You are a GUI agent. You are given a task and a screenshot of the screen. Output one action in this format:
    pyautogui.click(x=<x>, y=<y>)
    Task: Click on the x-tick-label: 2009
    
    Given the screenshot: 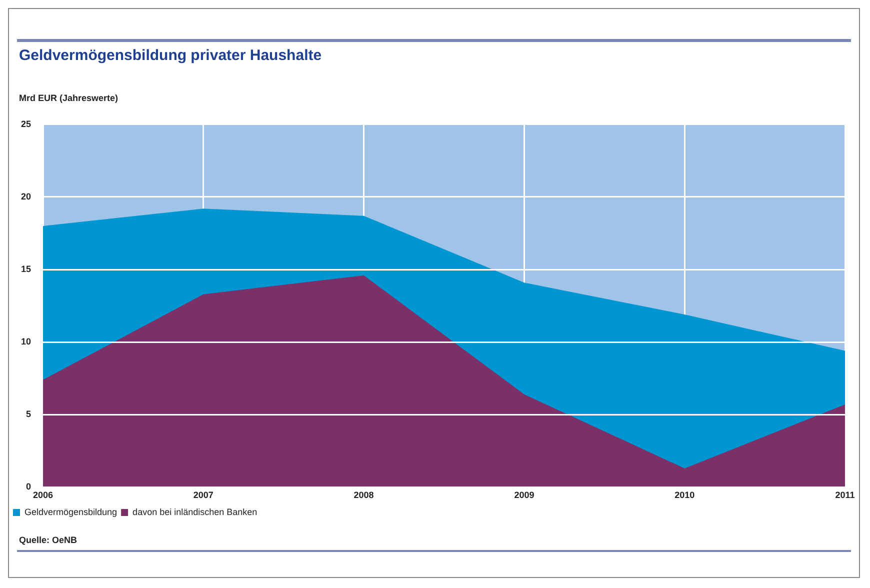 What is the action you would take?
    pyautogui.click(x=524, y=495)
    